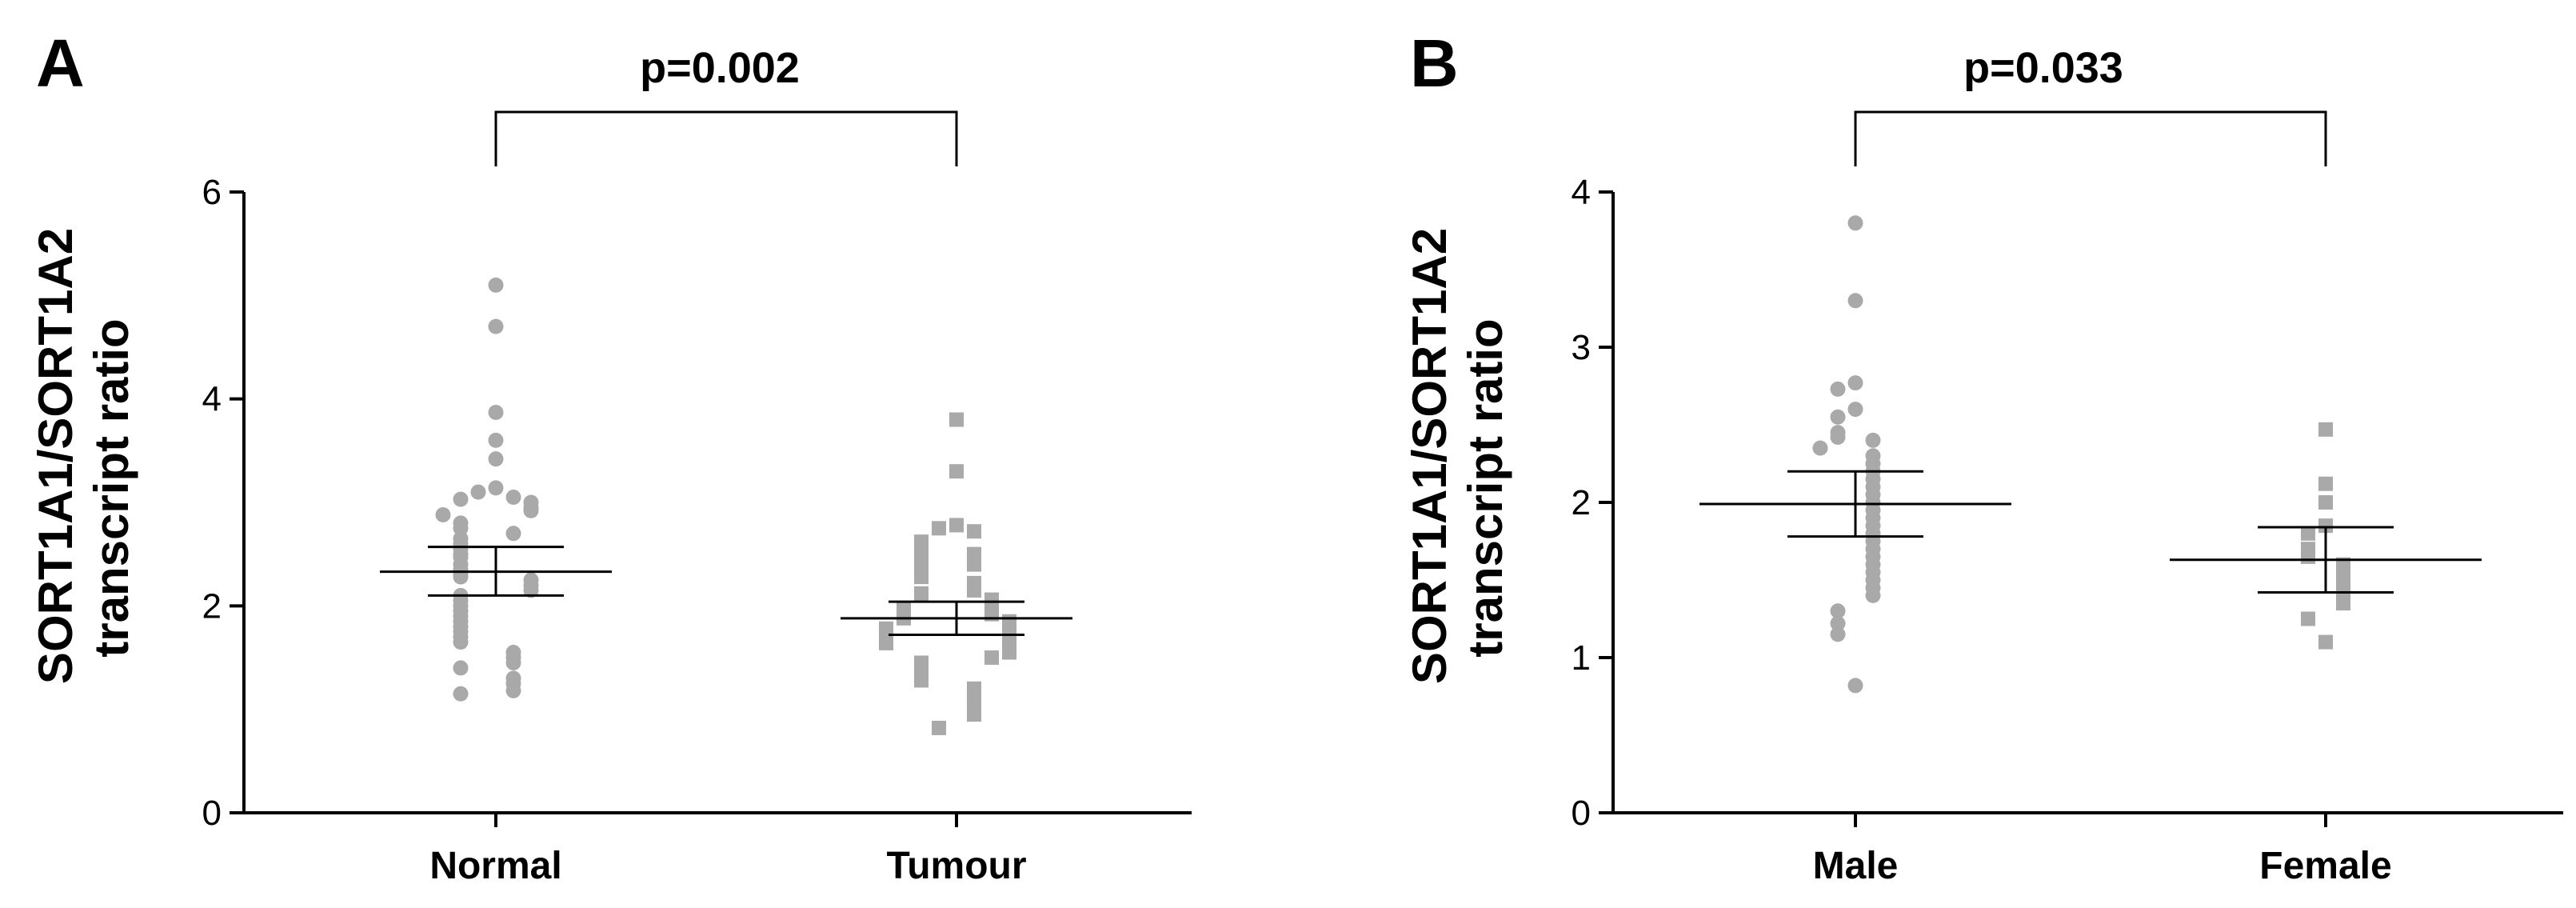  Describe the element at coordinates (1856, 866) in the screenshot. I see `category-label-b-0: Male` at that location.